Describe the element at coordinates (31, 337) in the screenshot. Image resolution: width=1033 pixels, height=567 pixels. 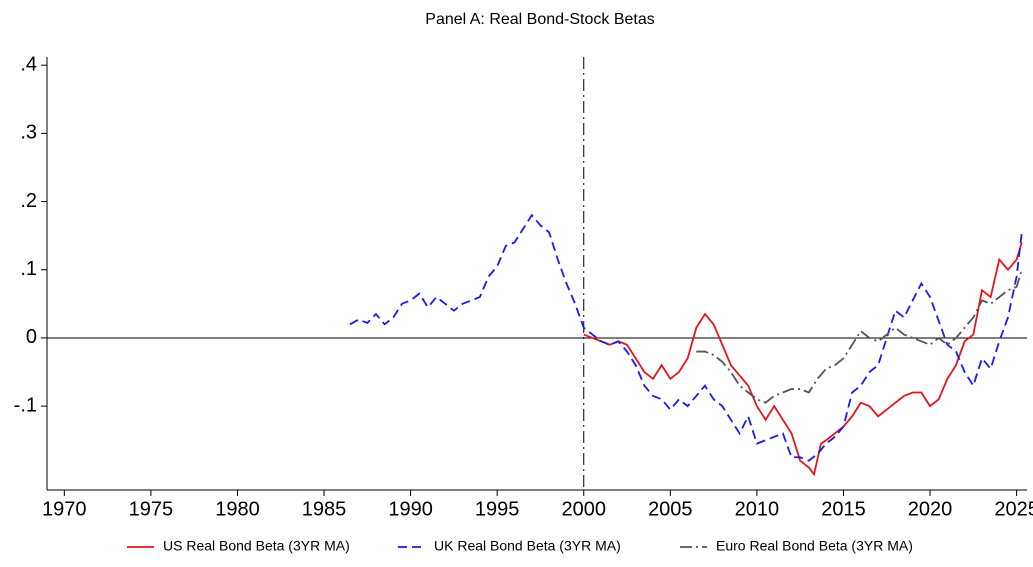
I see `y-tick-label: 0` at that location.